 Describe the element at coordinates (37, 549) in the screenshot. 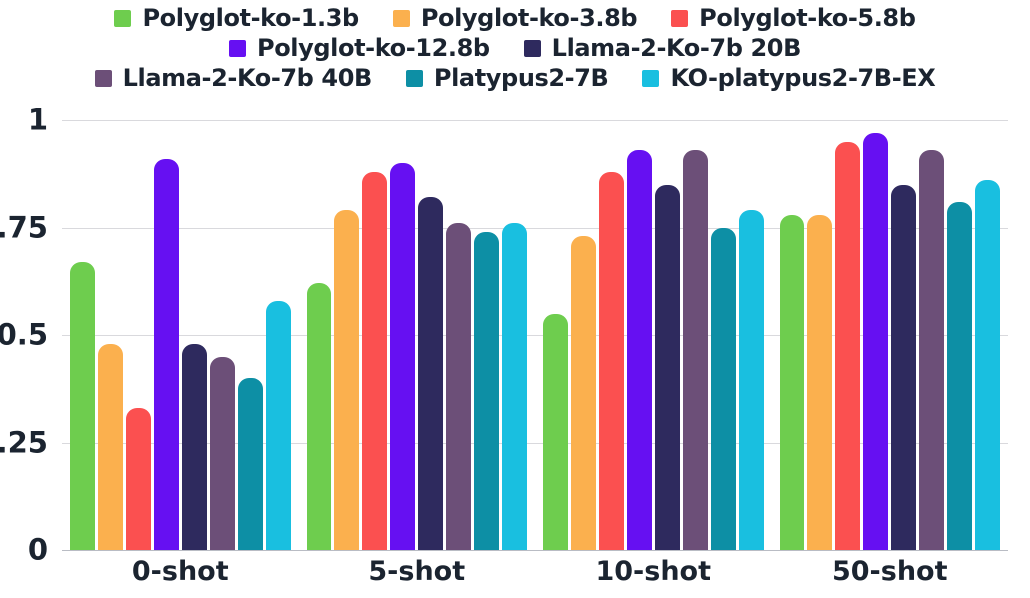

I see `y-tick-label: 0` at that location.